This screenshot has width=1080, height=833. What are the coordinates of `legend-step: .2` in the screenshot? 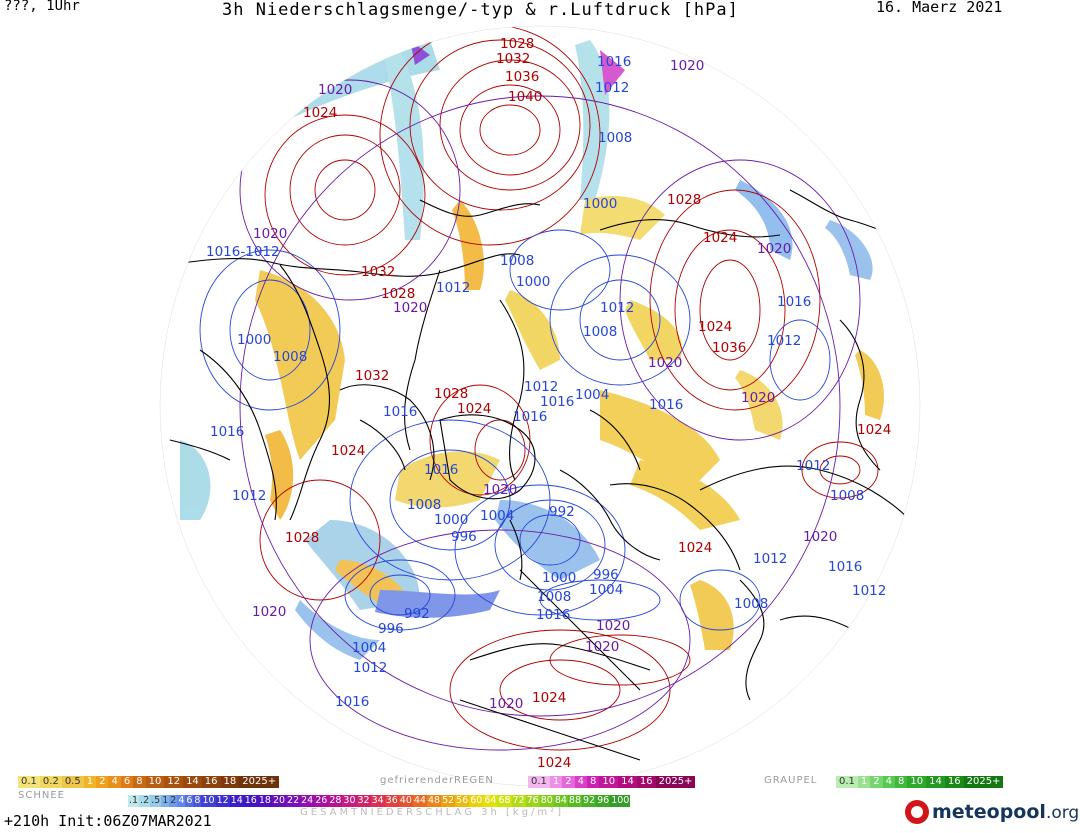 It's located at (145, 801).